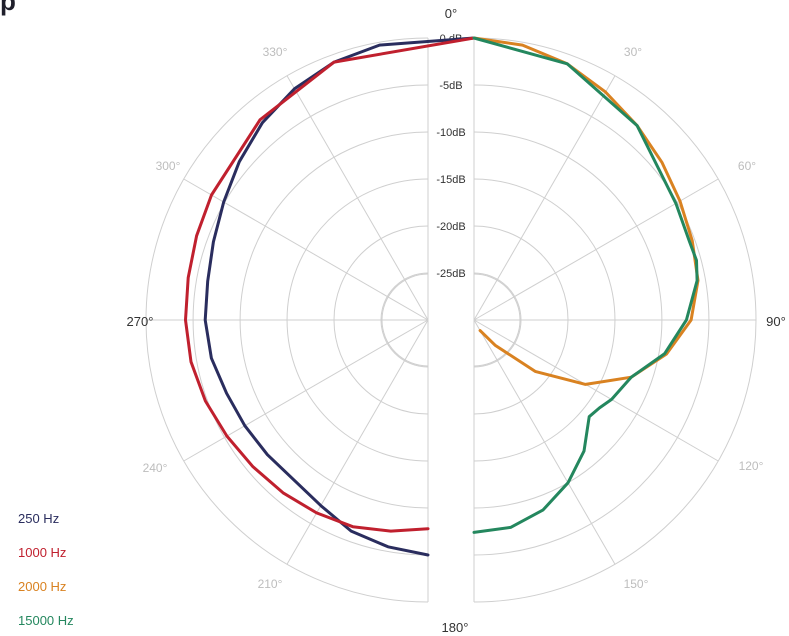 The image size is (789, 636). Describe the element at coordinates (140, 321) in the screenshot. I see `angle-label: 270°` at that location.